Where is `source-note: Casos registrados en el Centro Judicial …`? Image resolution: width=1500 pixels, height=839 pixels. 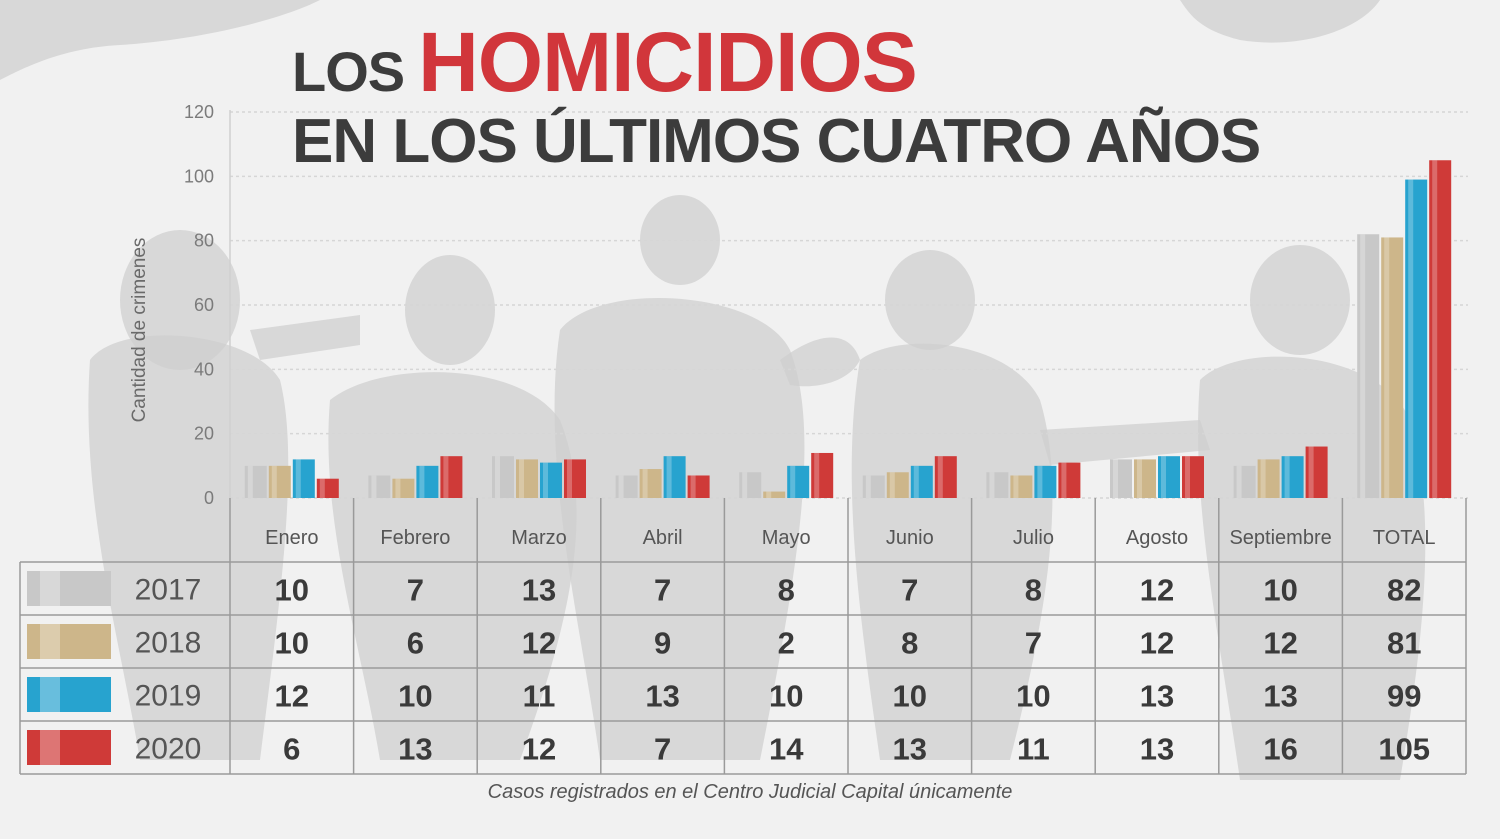 source-note: Casos registrados en el Centro Judicial … is located at coordinates (750, 792).